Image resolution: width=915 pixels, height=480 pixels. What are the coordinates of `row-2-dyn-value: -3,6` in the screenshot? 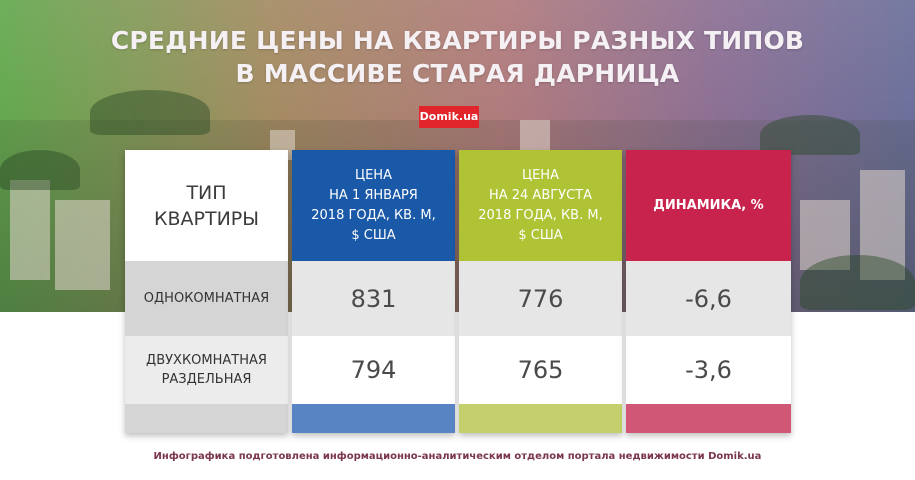 It's located at (708, 370).